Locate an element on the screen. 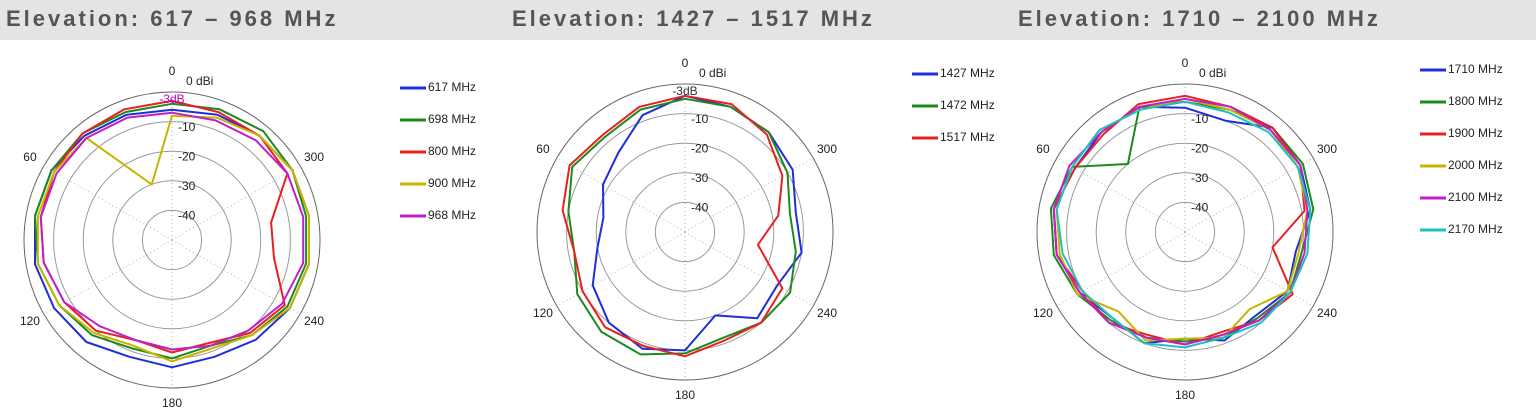 This screenshot has width=1536, height=416. legend-label: 968 MHz is located at coordinates (452, 215).